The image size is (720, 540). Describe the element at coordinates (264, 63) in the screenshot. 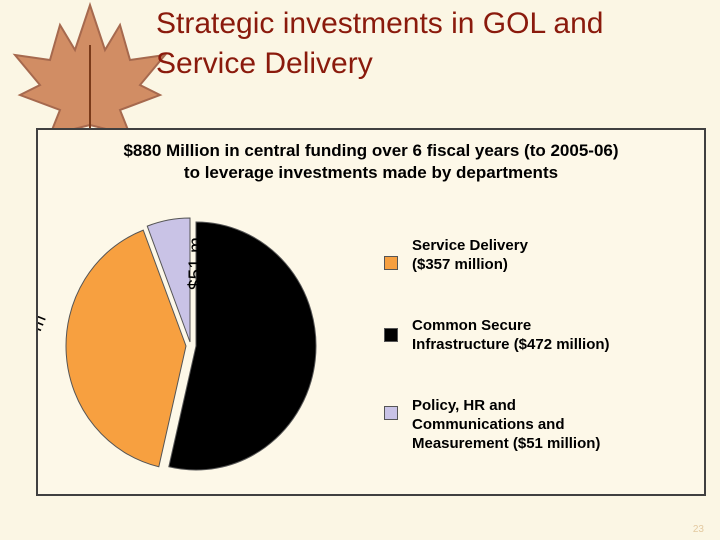

I see `slide-title-line-2: Service Delivery` at that location.